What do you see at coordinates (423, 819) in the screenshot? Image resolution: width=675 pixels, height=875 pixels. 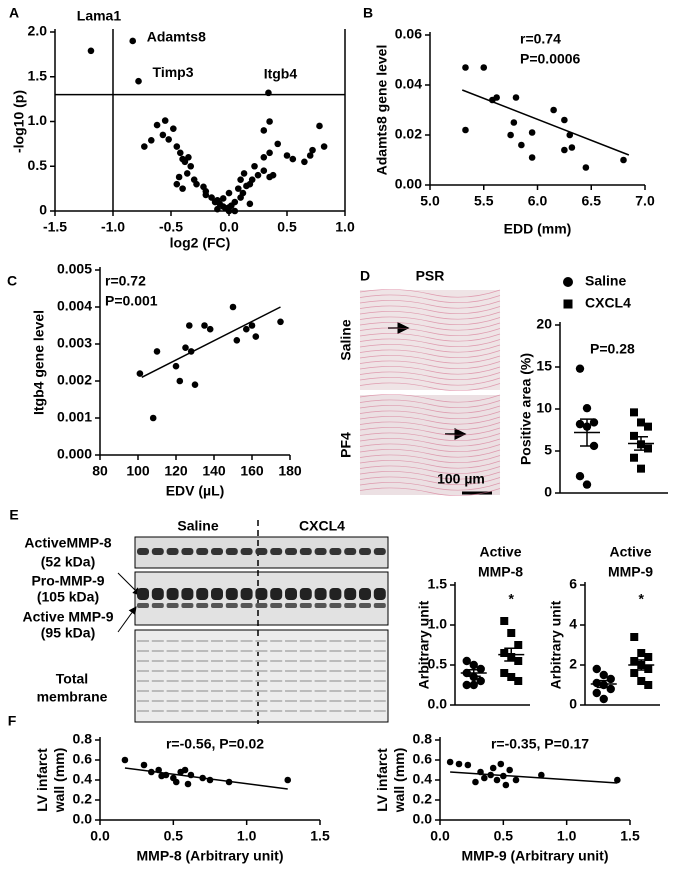 I see `y-tick-label: 0.0` at bounding box center [423, 819].